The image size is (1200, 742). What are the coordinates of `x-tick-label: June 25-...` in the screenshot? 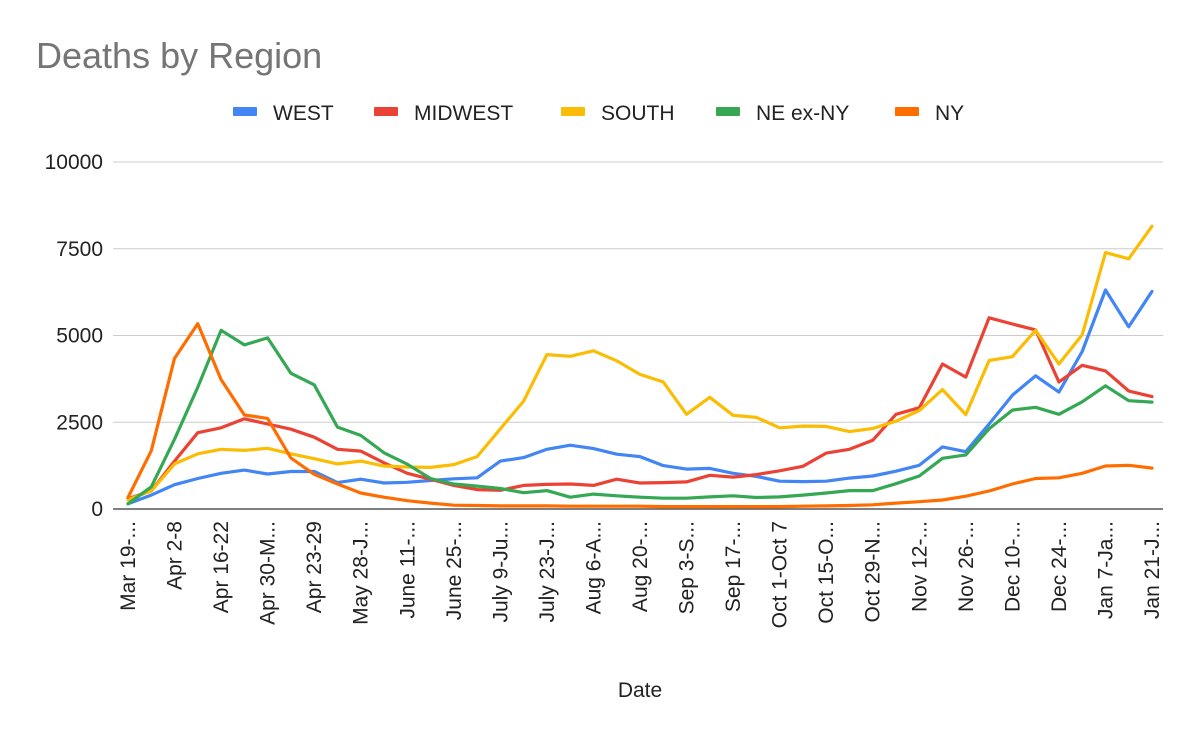 It's located at (454, 570).